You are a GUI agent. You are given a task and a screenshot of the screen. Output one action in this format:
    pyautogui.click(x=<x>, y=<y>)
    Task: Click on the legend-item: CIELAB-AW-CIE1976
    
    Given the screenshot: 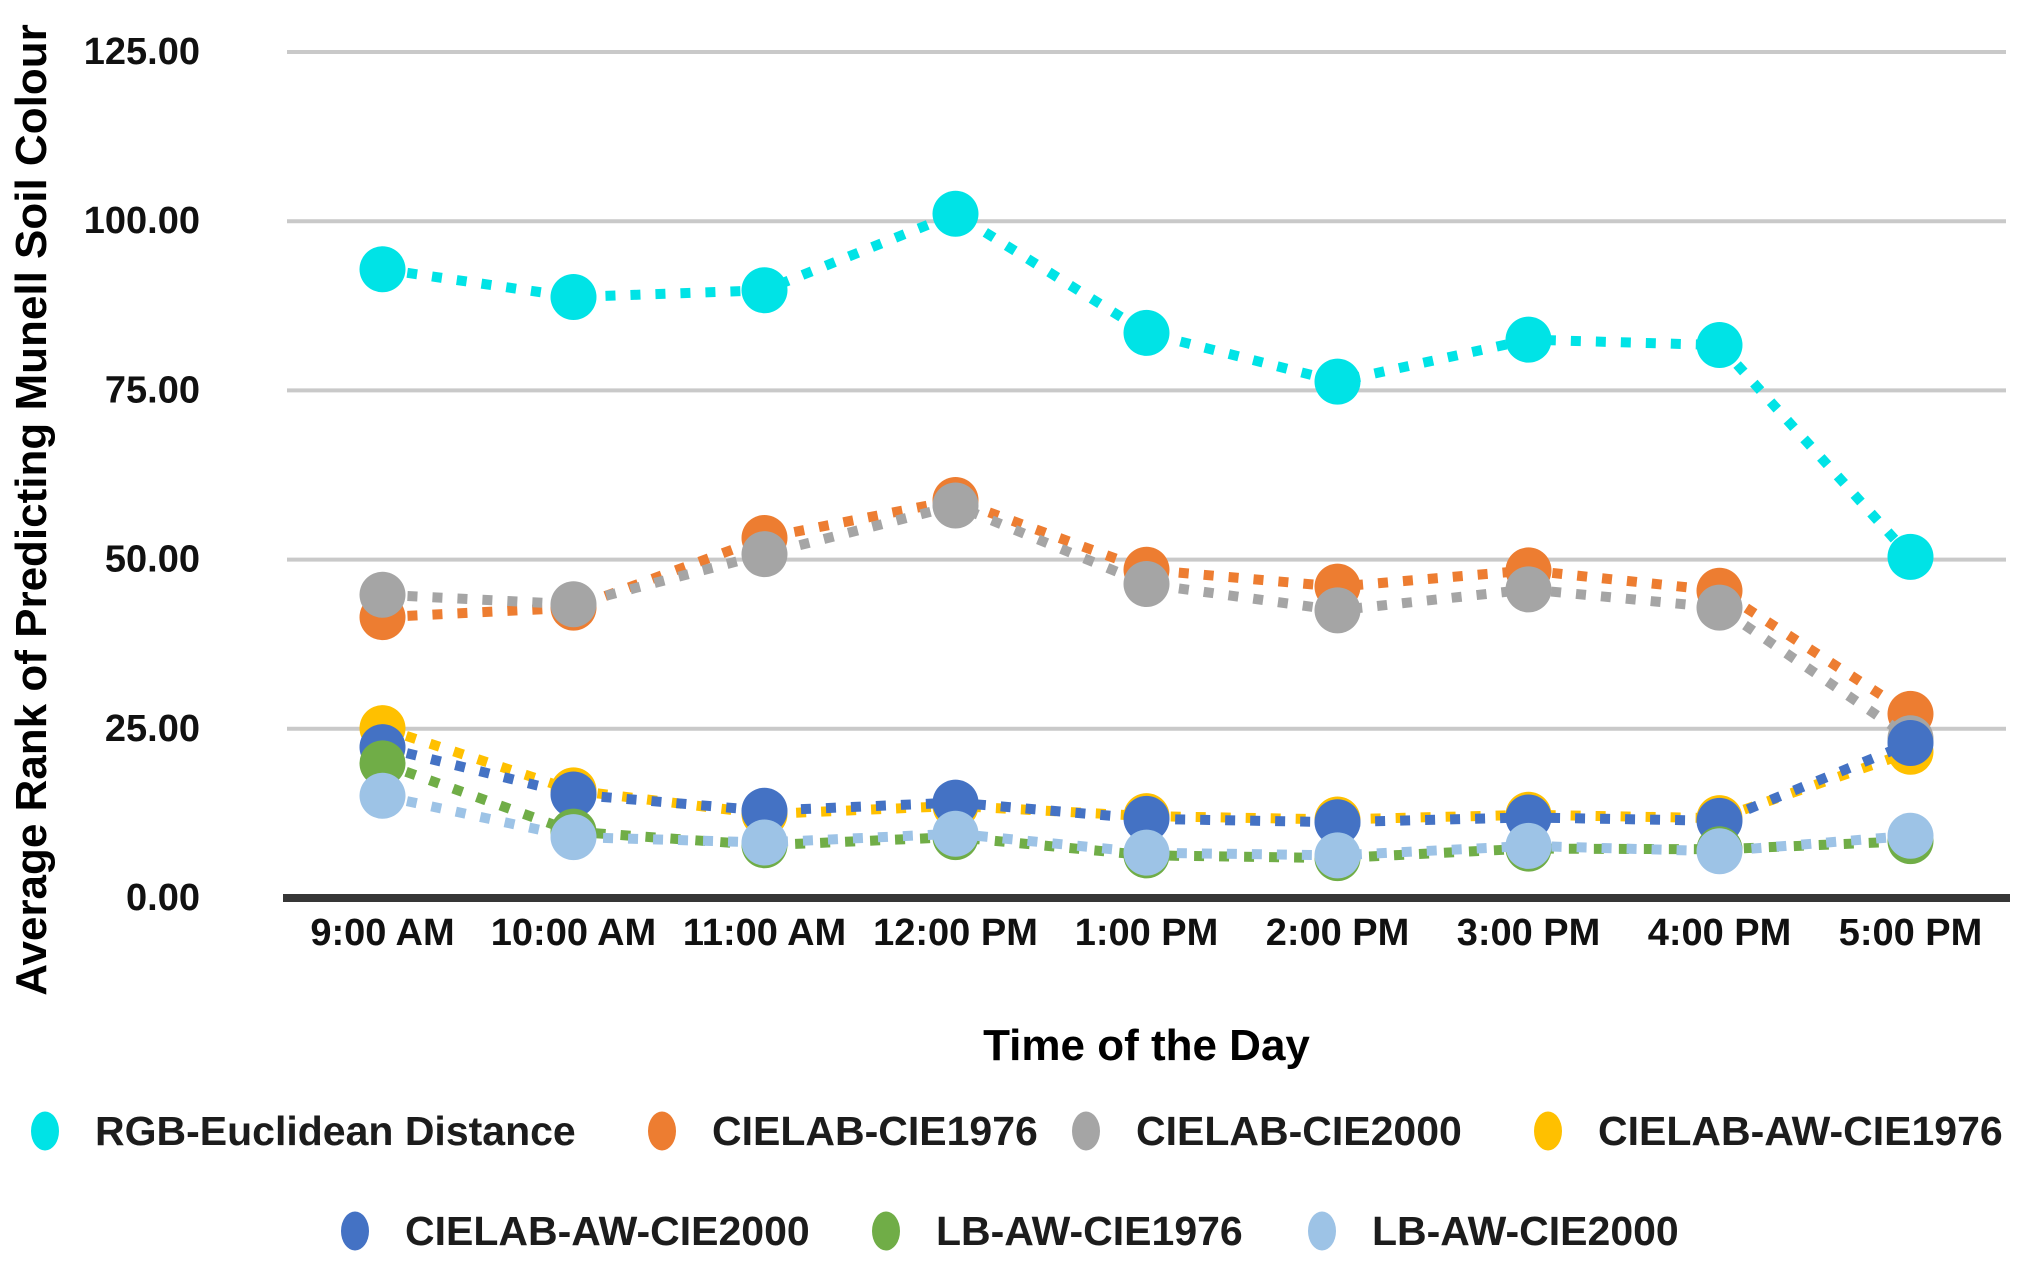 What is the action you would take?
    pyautogui.click(x=1768, y=1131)
    